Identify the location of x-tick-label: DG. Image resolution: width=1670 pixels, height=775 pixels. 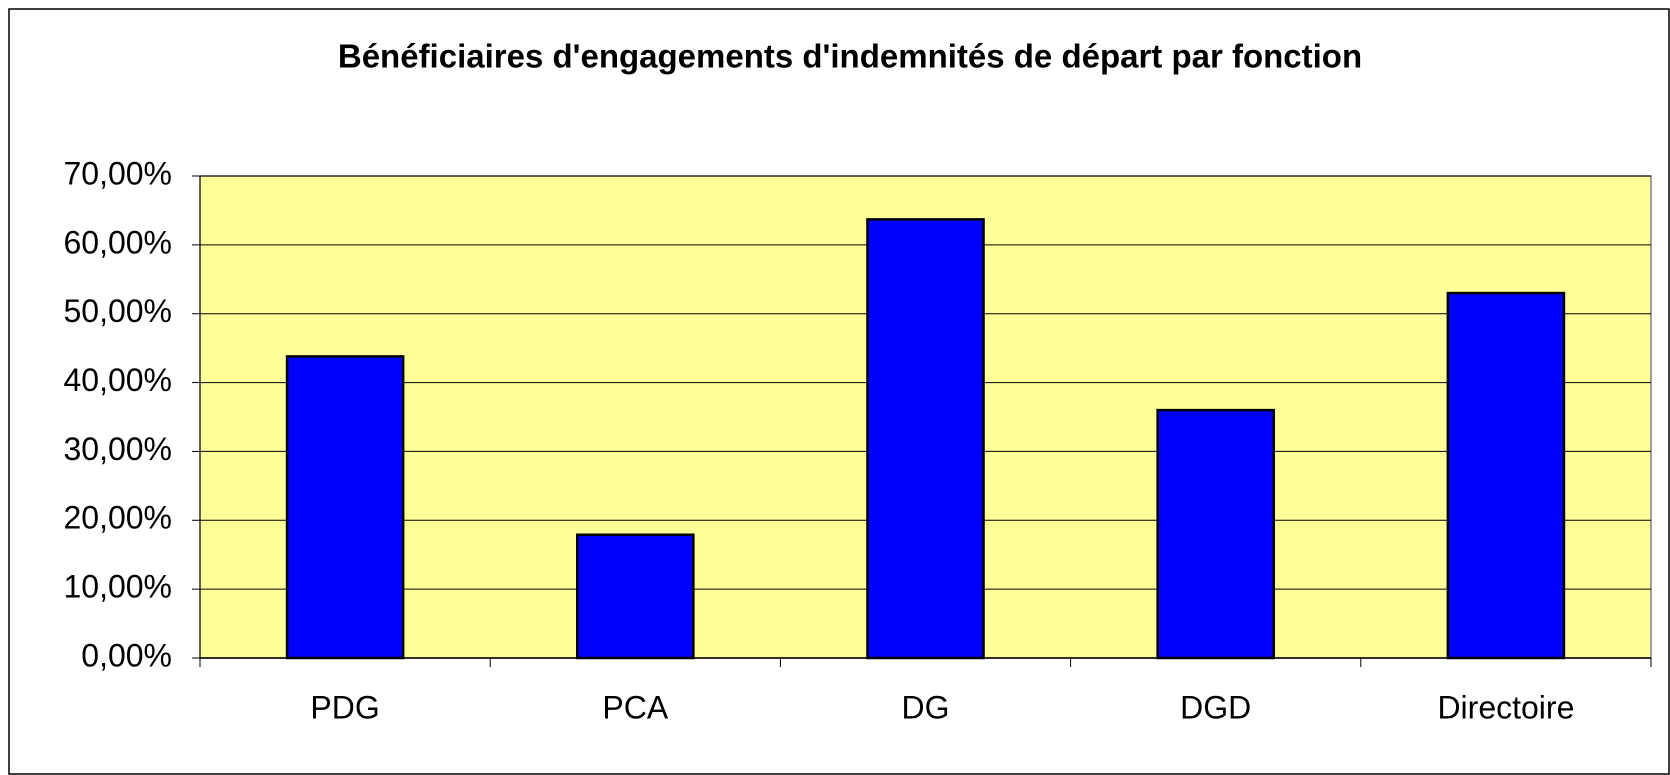
(926, 707).